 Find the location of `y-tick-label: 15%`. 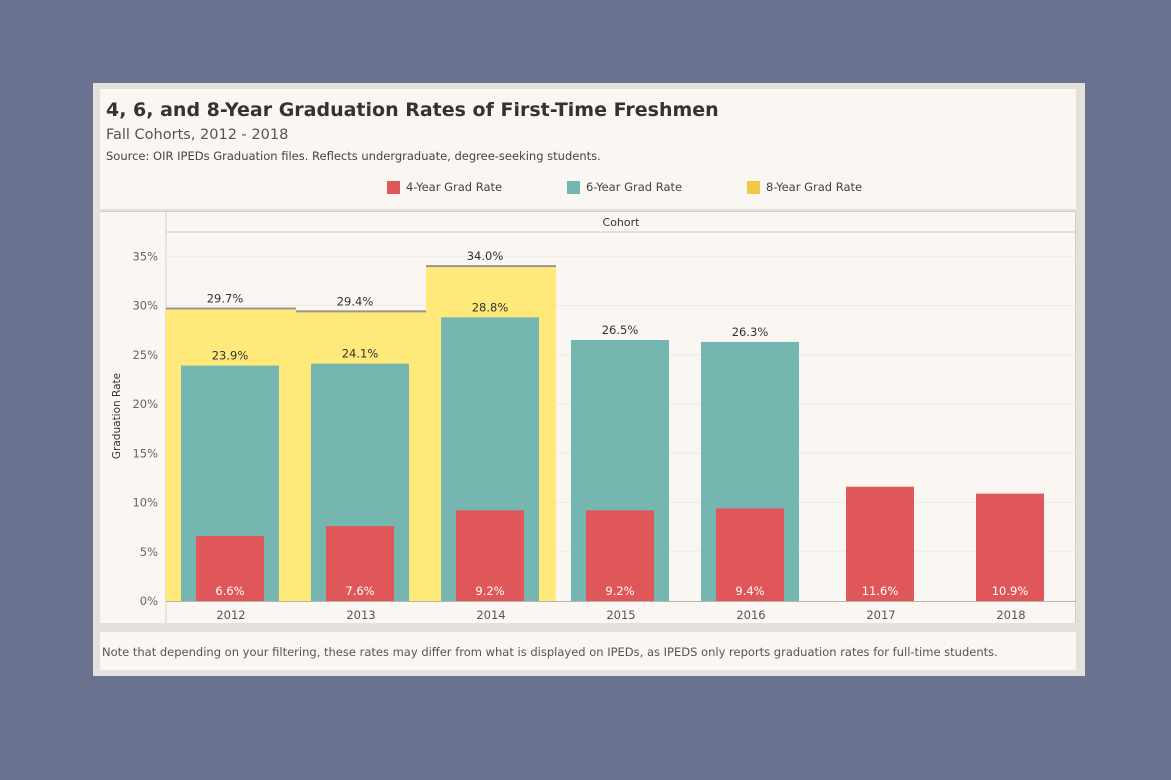

y-tick-label: 15% is located at coordinates (145, 453).